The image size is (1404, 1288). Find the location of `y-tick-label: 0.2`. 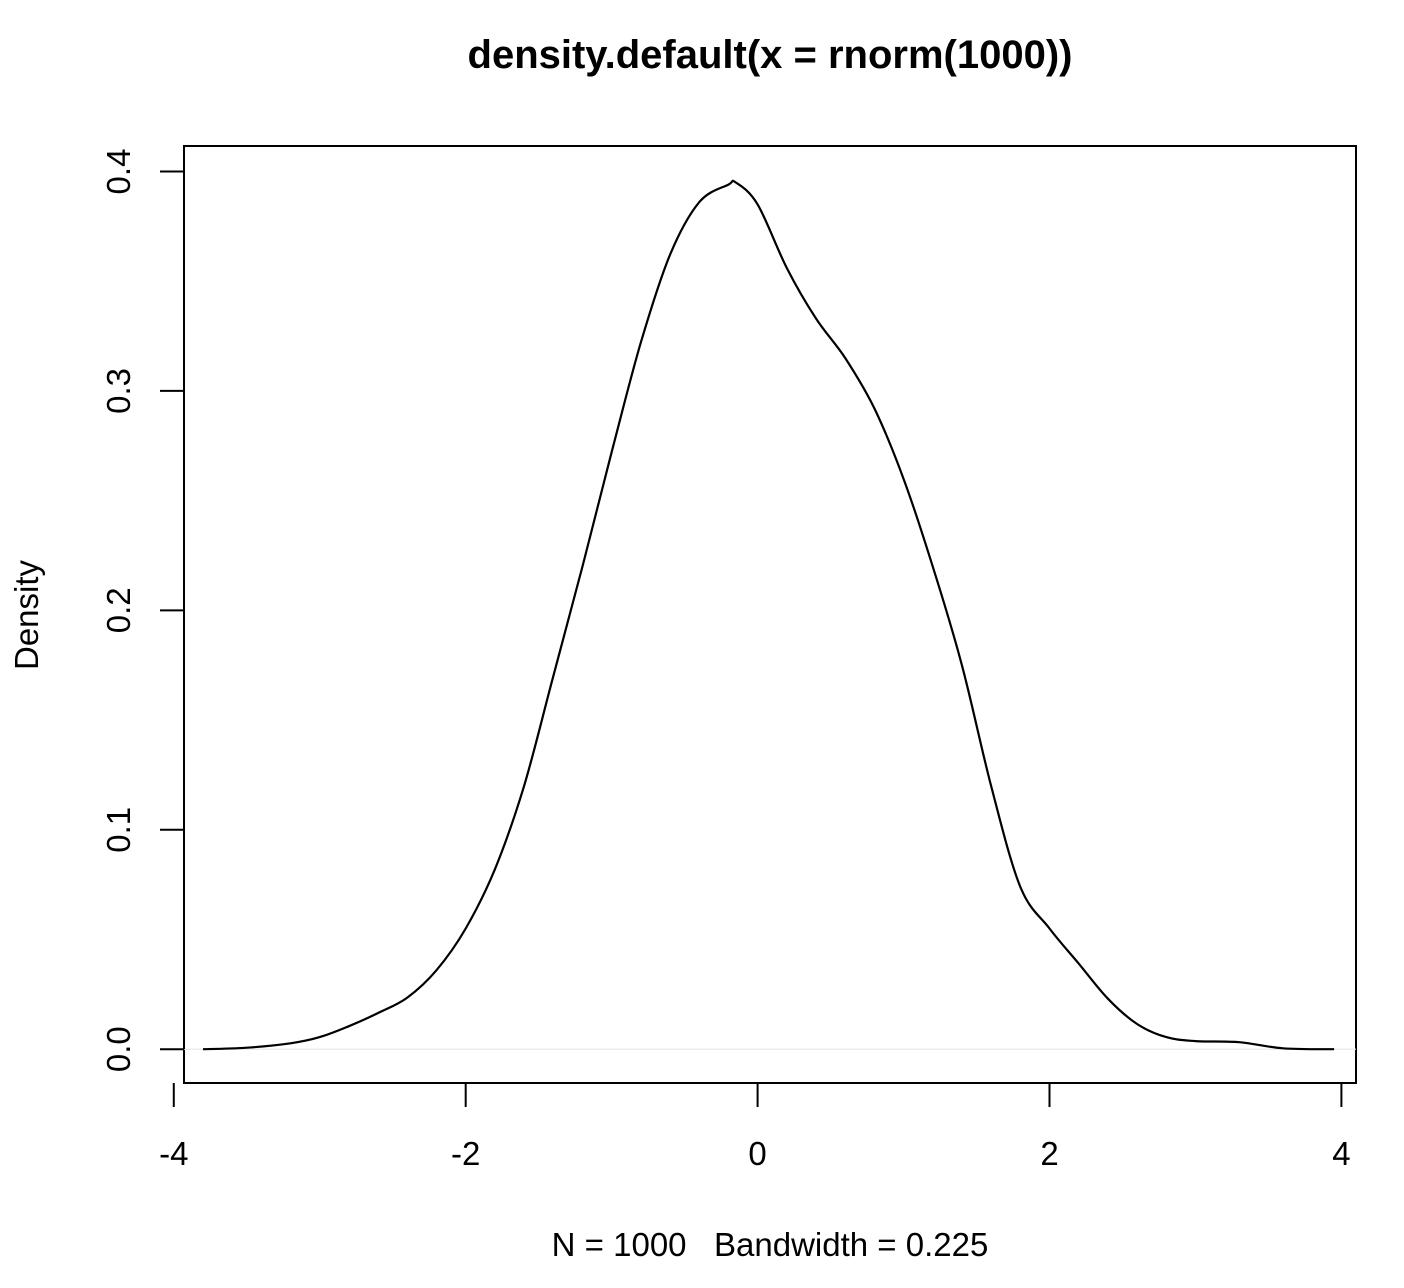

y-tick-label: 0.2 is located at coordinates (118, 610).